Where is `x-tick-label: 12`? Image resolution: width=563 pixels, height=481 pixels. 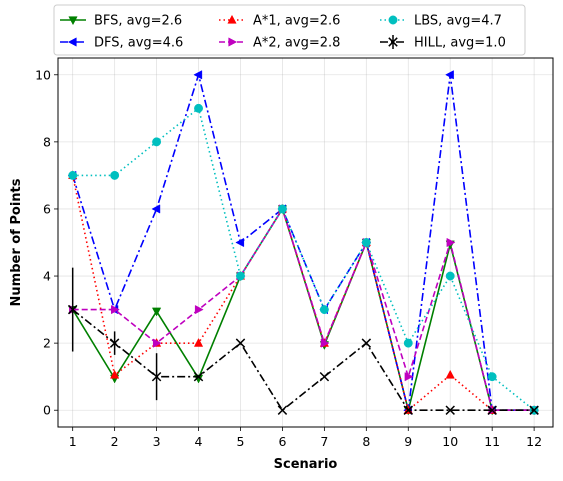
x-tick-label: 12 is located at coordinates (534, 441).